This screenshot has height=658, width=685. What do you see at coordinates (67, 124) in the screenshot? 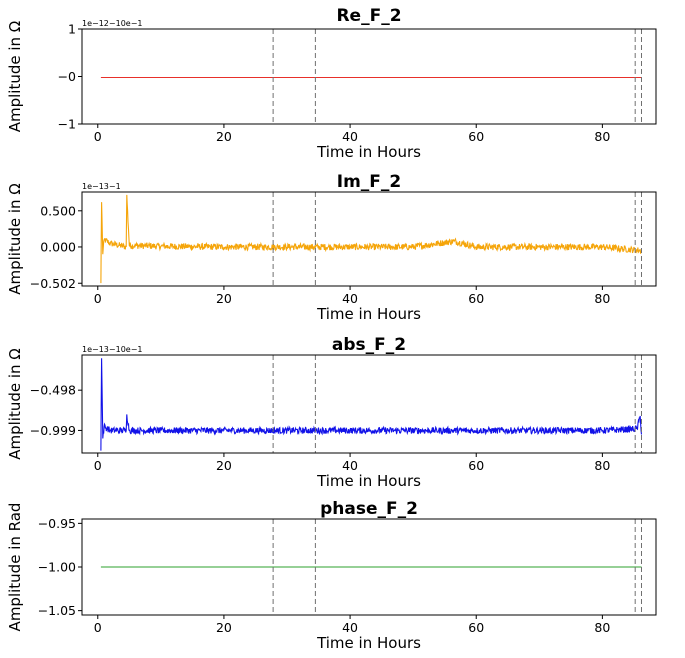
I see `y-tick-label: −1` at bounding box center [67, 124].